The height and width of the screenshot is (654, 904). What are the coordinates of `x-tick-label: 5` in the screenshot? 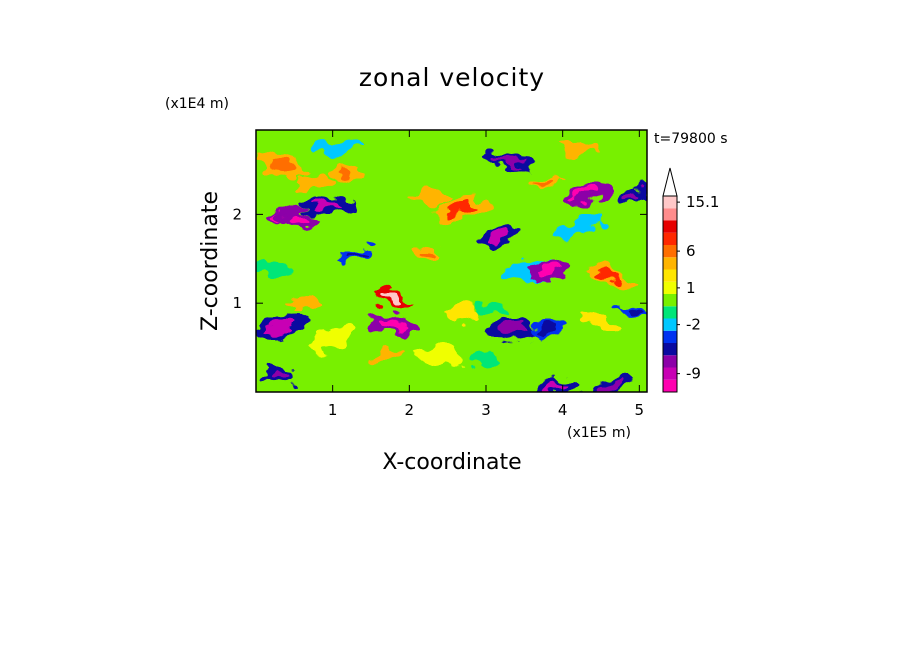 It's located at (640, 410).